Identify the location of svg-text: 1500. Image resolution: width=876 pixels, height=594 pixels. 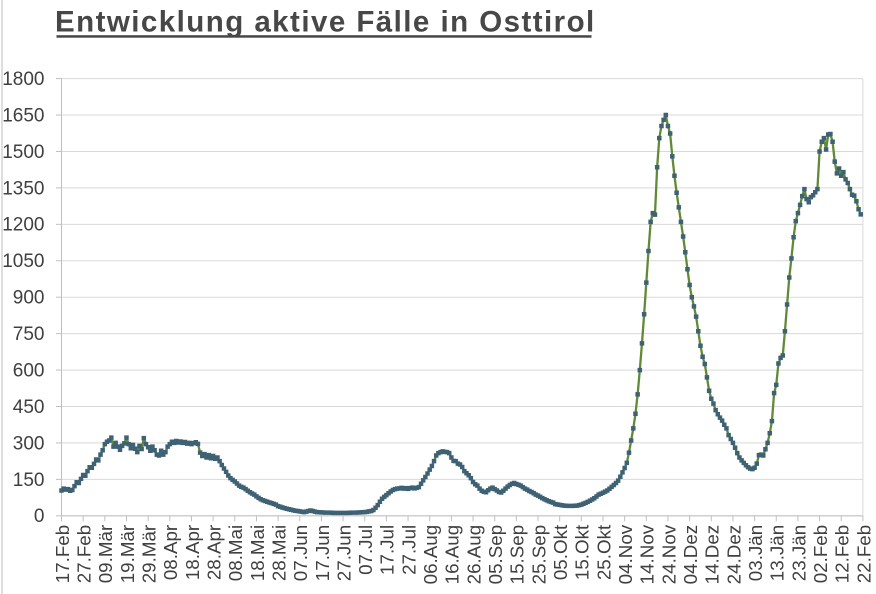
(23, 152).